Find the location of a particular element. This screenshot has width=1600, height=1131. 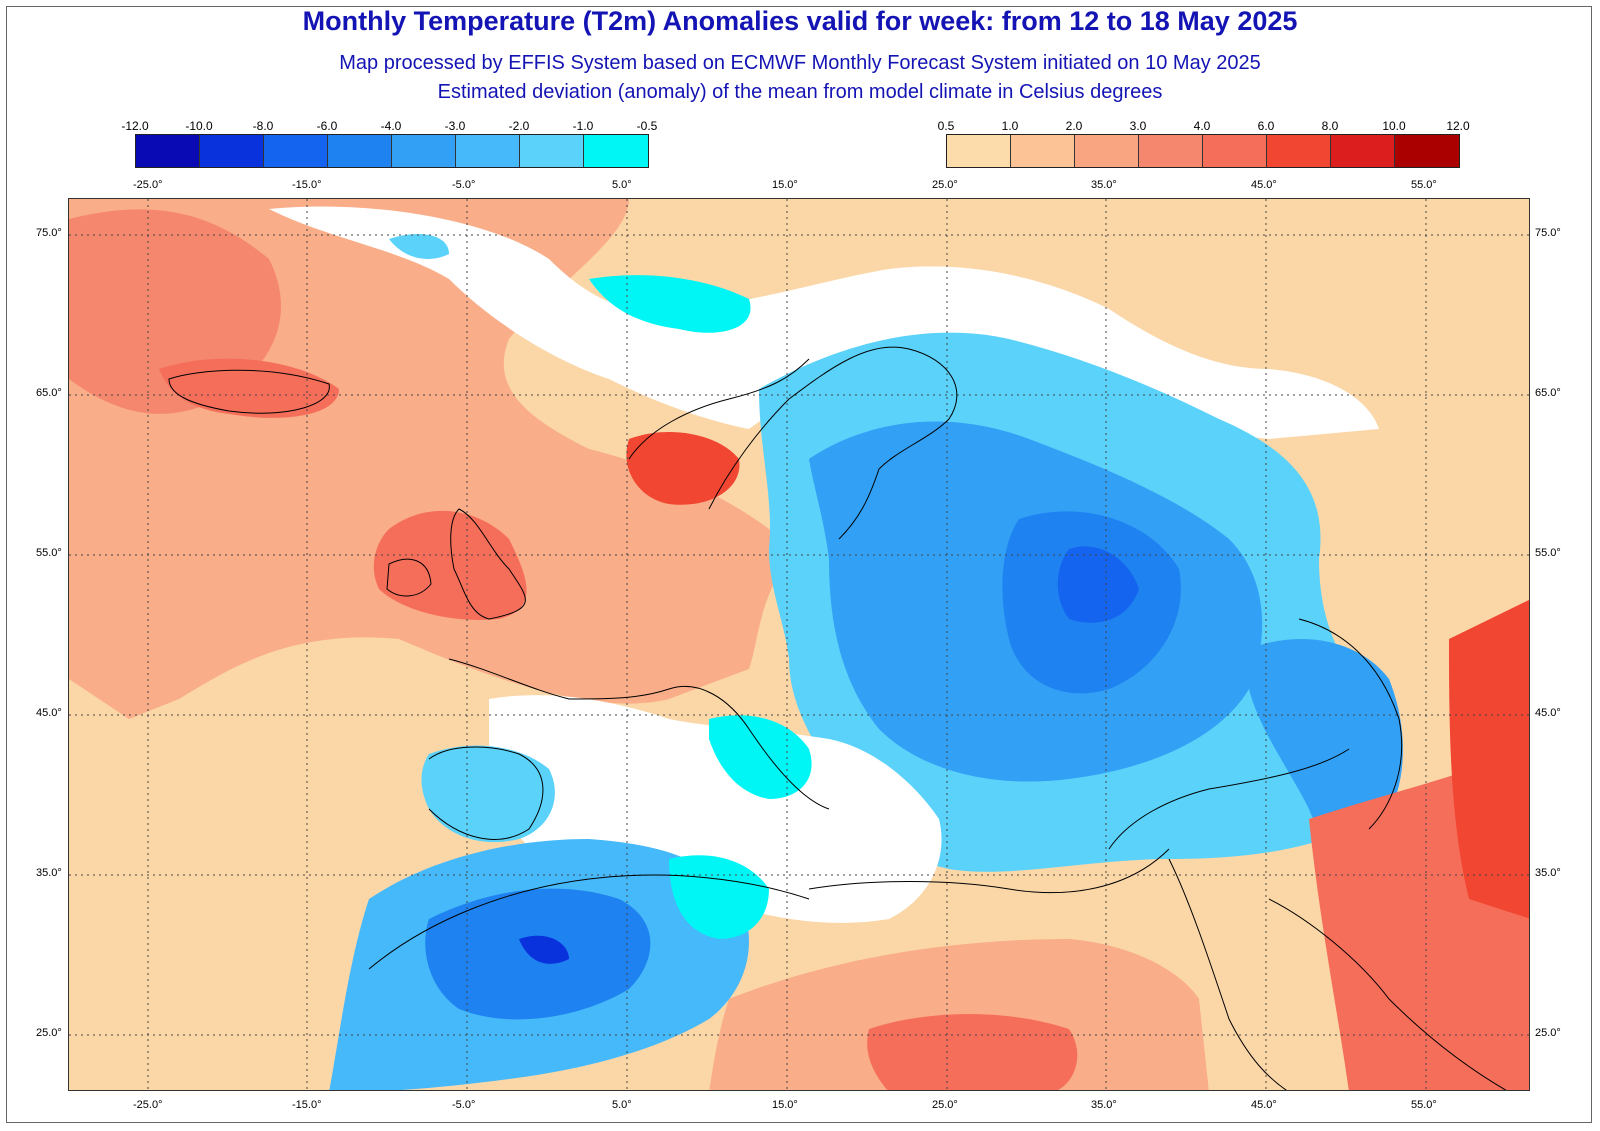

russia-cold-peak is located at coordinates (1098, 584).